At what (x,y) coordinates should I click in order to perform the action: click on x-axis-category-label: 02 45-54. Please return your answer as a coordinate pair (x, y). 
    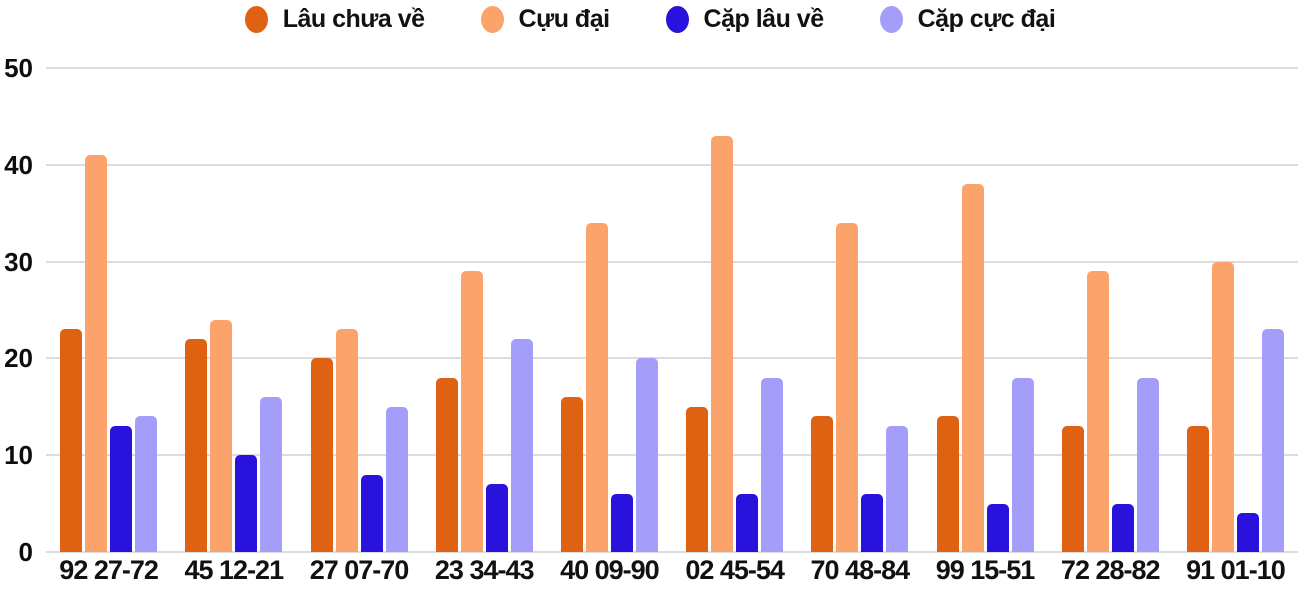
    Looking at the image, I should click on (735, 570).